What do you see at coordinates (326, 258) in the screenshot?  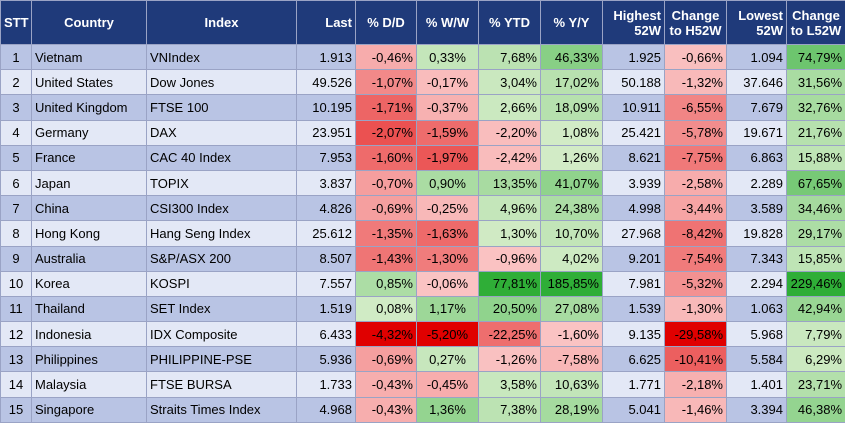 I see `last-cell: 8.507` at bounding box center [326, 258].